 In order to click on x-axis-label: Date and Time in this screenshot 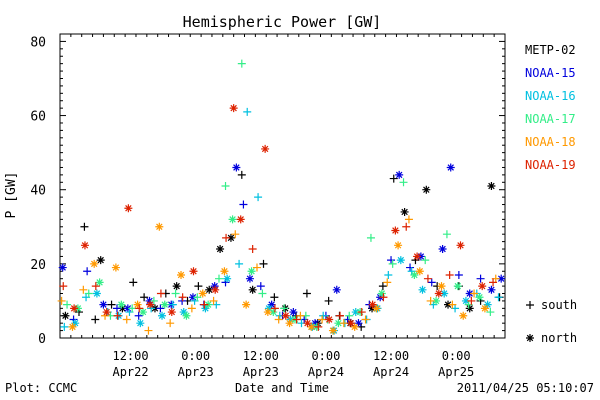, I will do `click(282, 388)`.